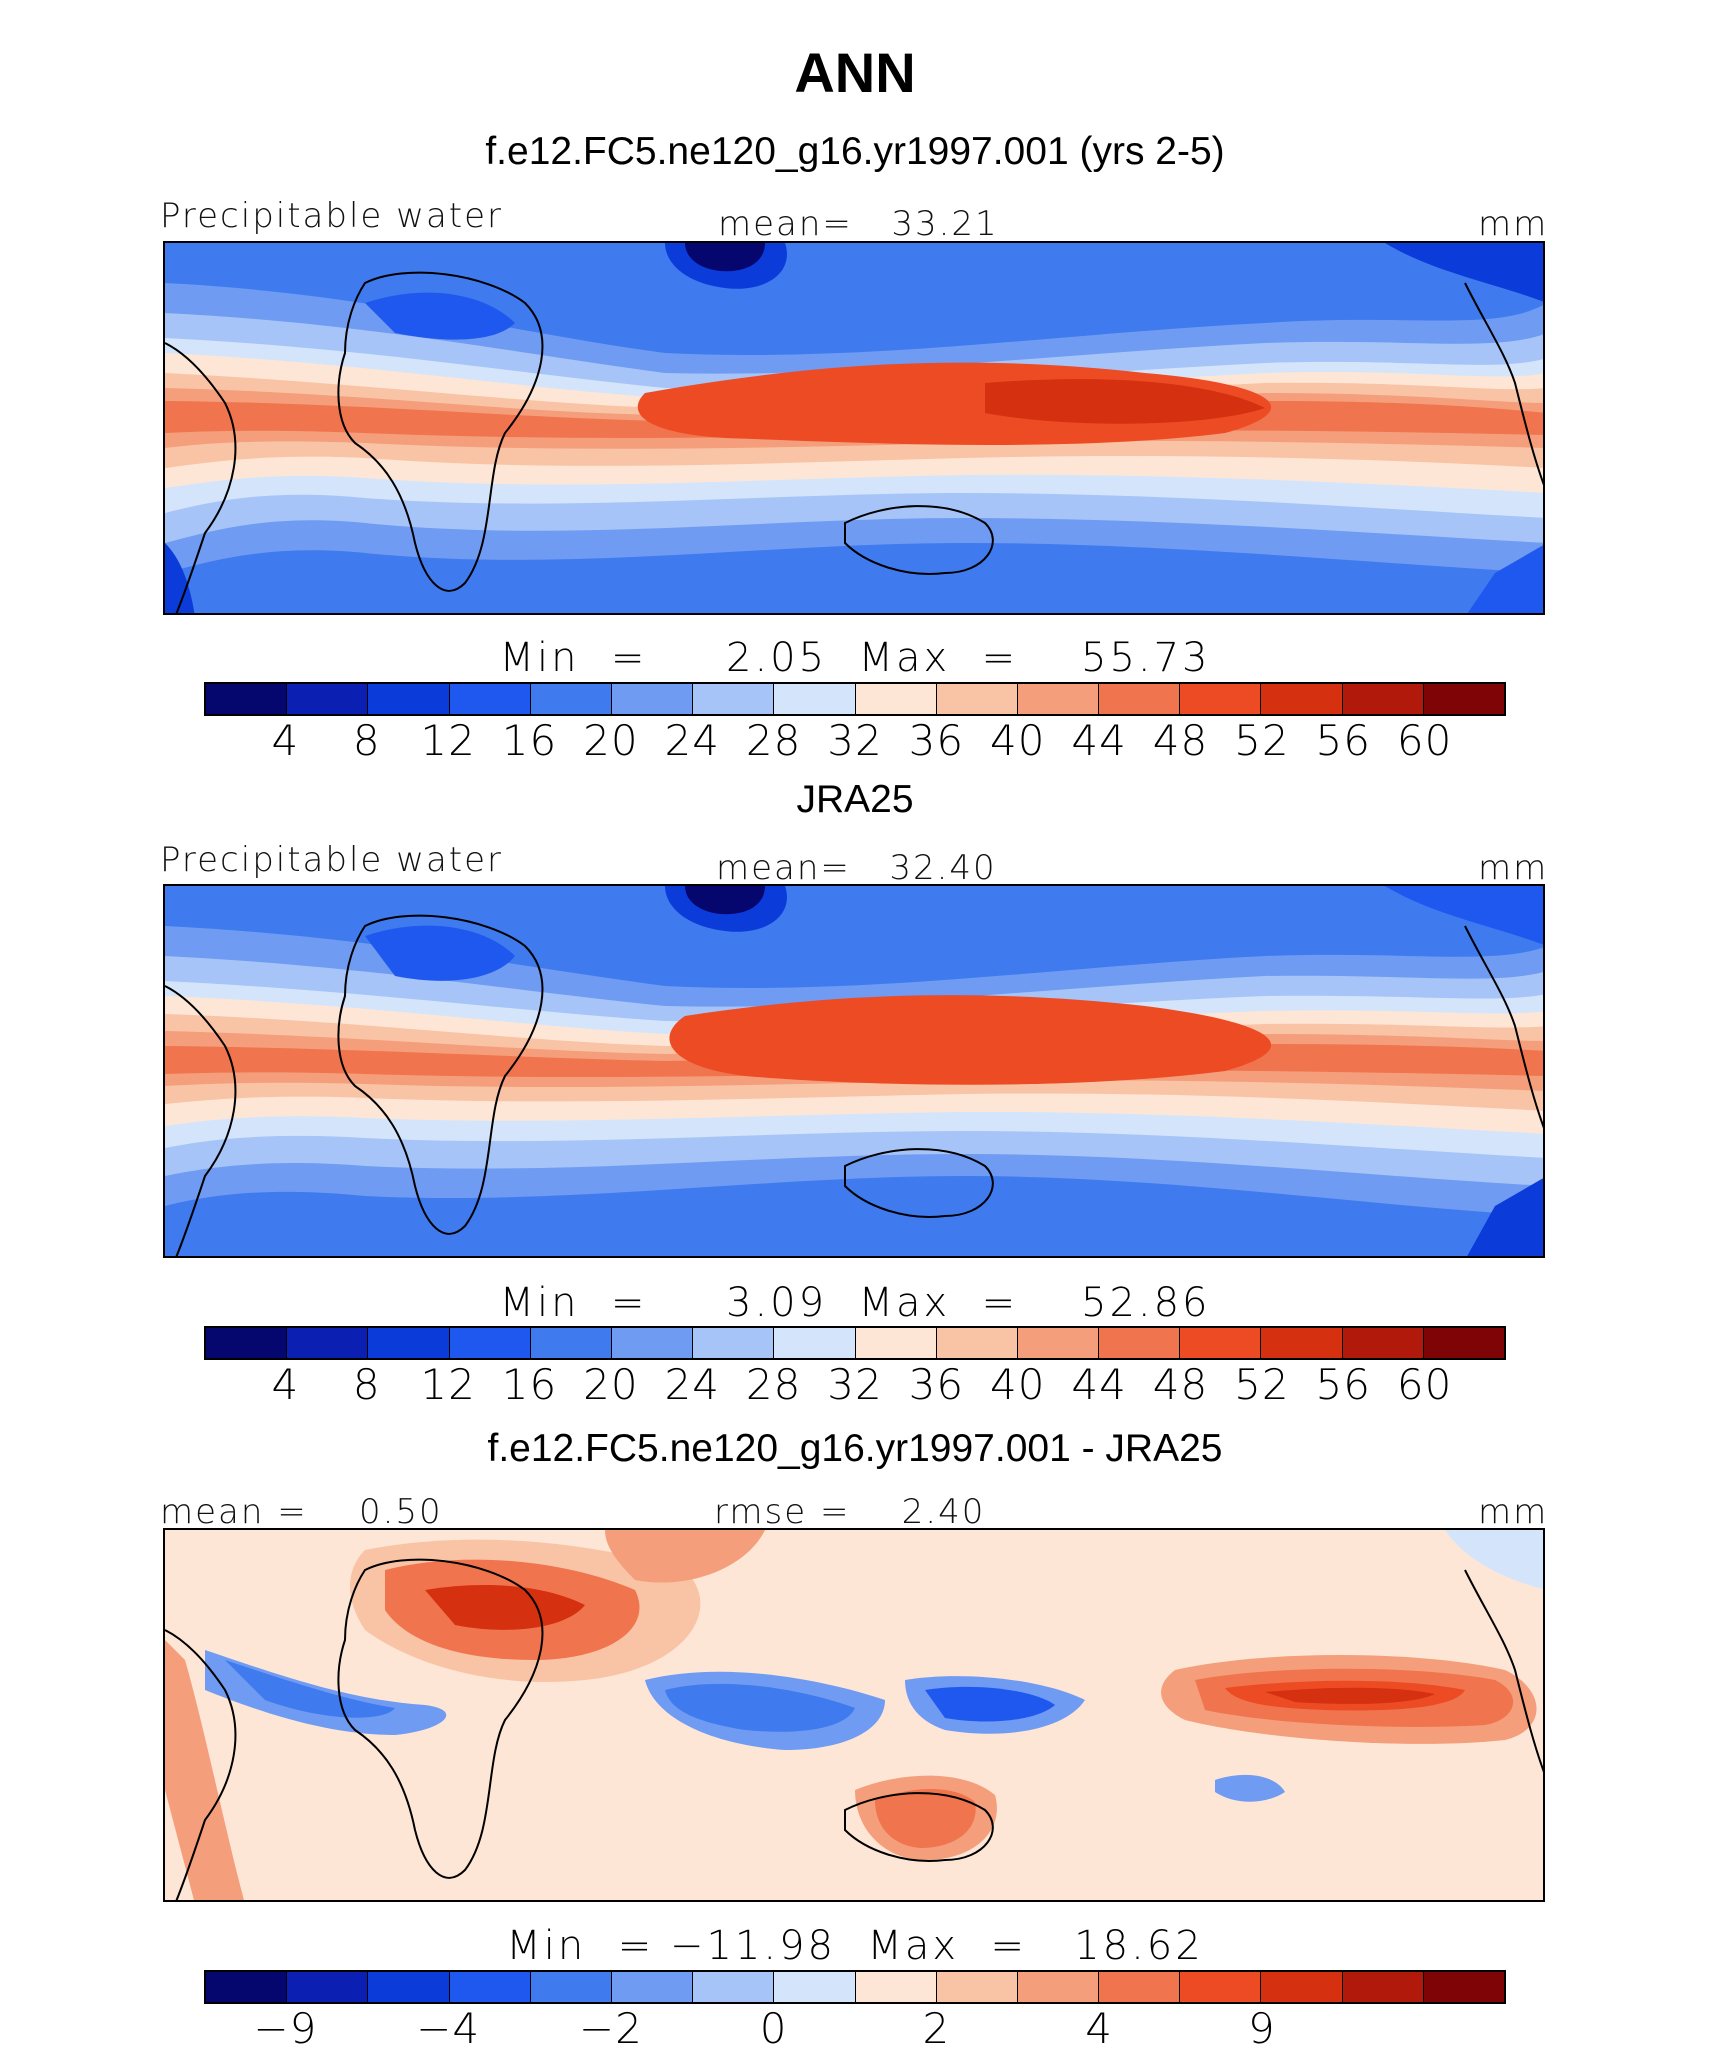  What do you see at coordinates (855, 2028) in the screenshot?
I see `panel-3-colorbar-ticks: −9 −4 −2 0 2 4 9` at bounding box center [855, 2028].